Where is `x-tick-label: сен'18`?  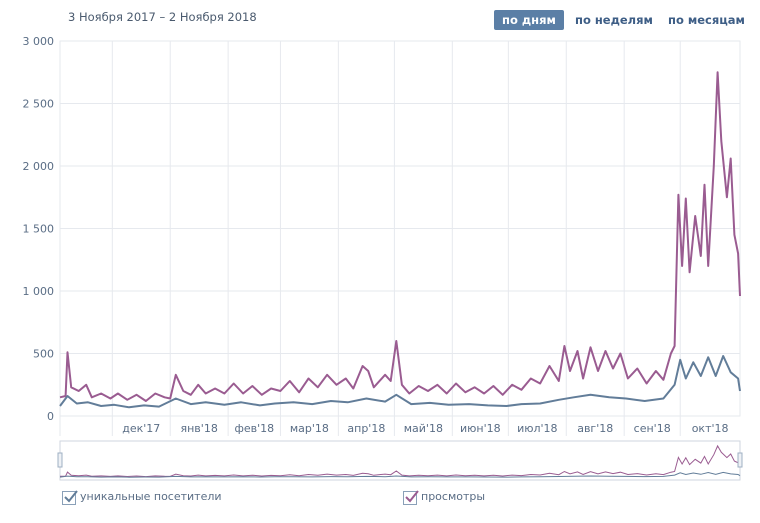
x-tick-label: сен'18 is located at coordinates (652, 428).